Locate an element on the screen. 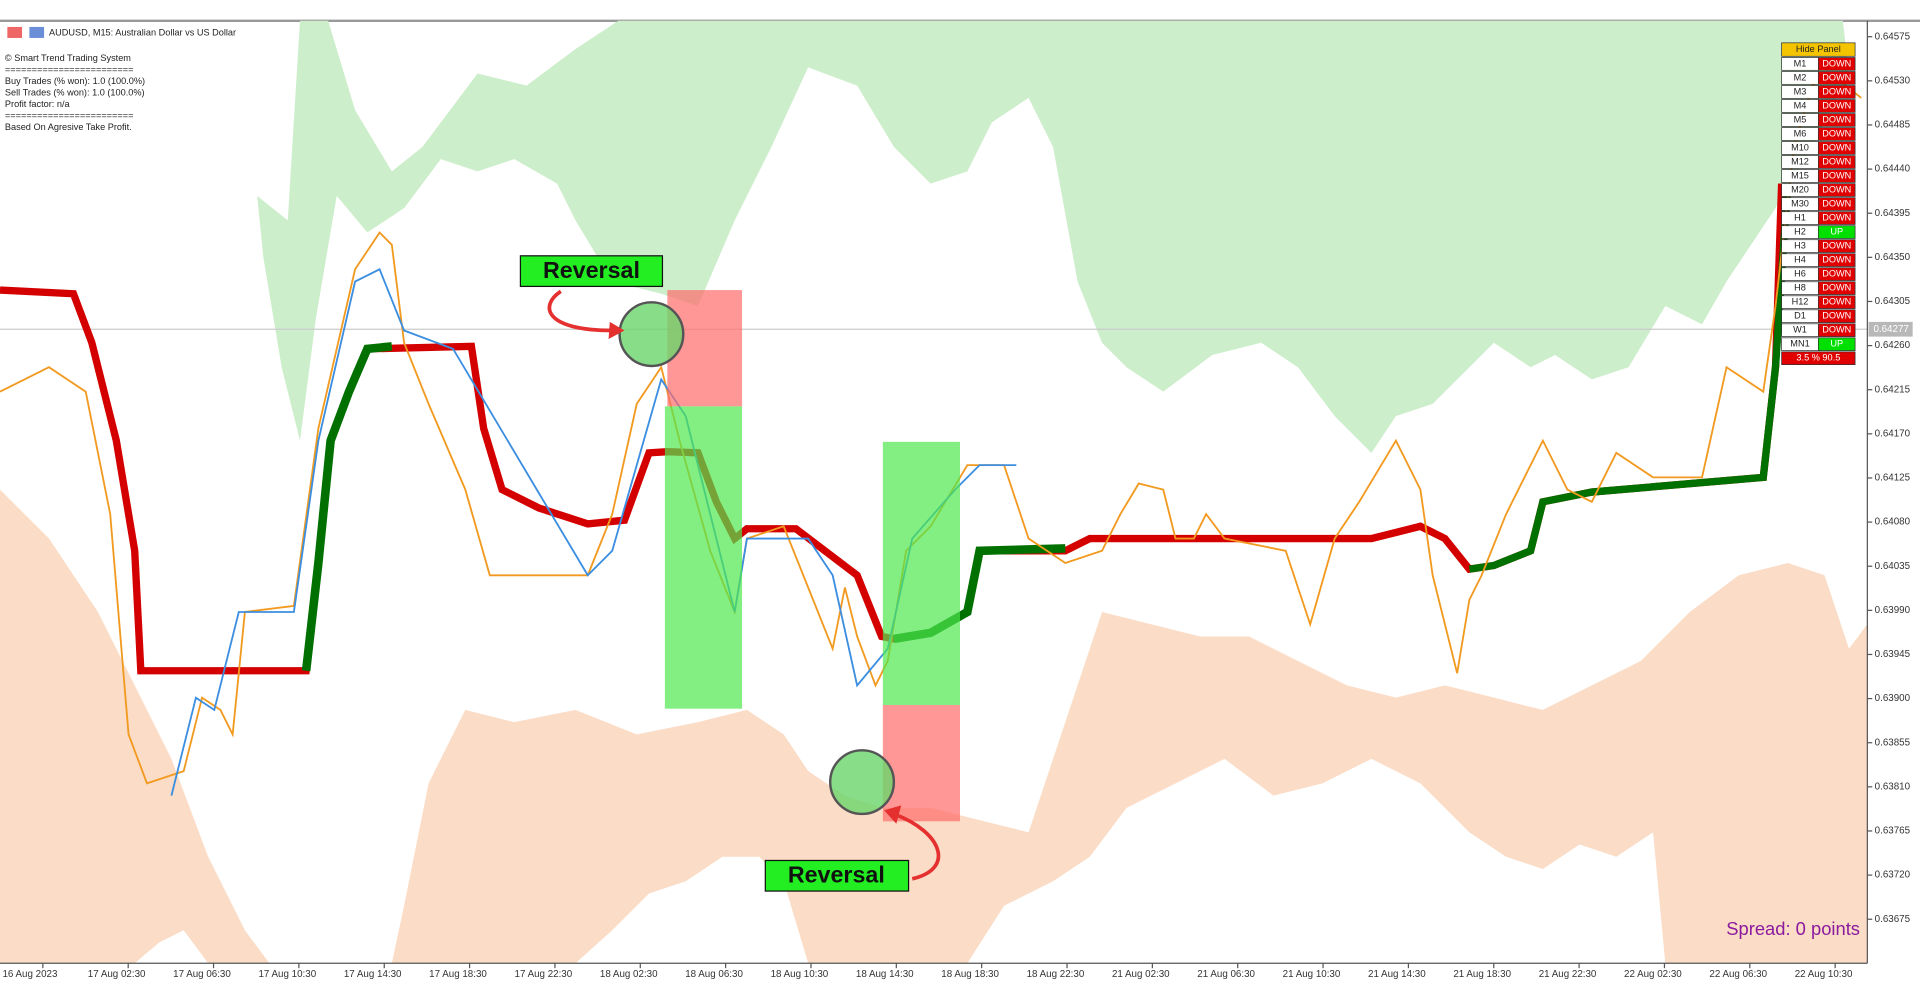 The width and height of the screenshot is (1920, 1000). annotation-arrowhead is located at coordinates (893, 814).